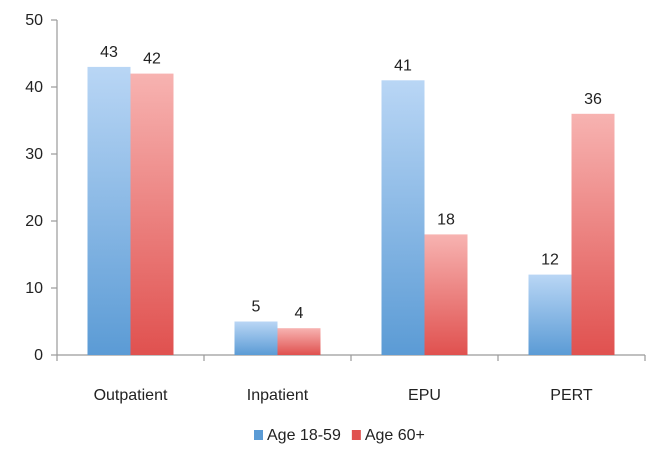 This screenshot has height=450, width=657. Describe the element at coordinates (34, 20) in the screenshot. I see `y-tick-label: 50` at that location.